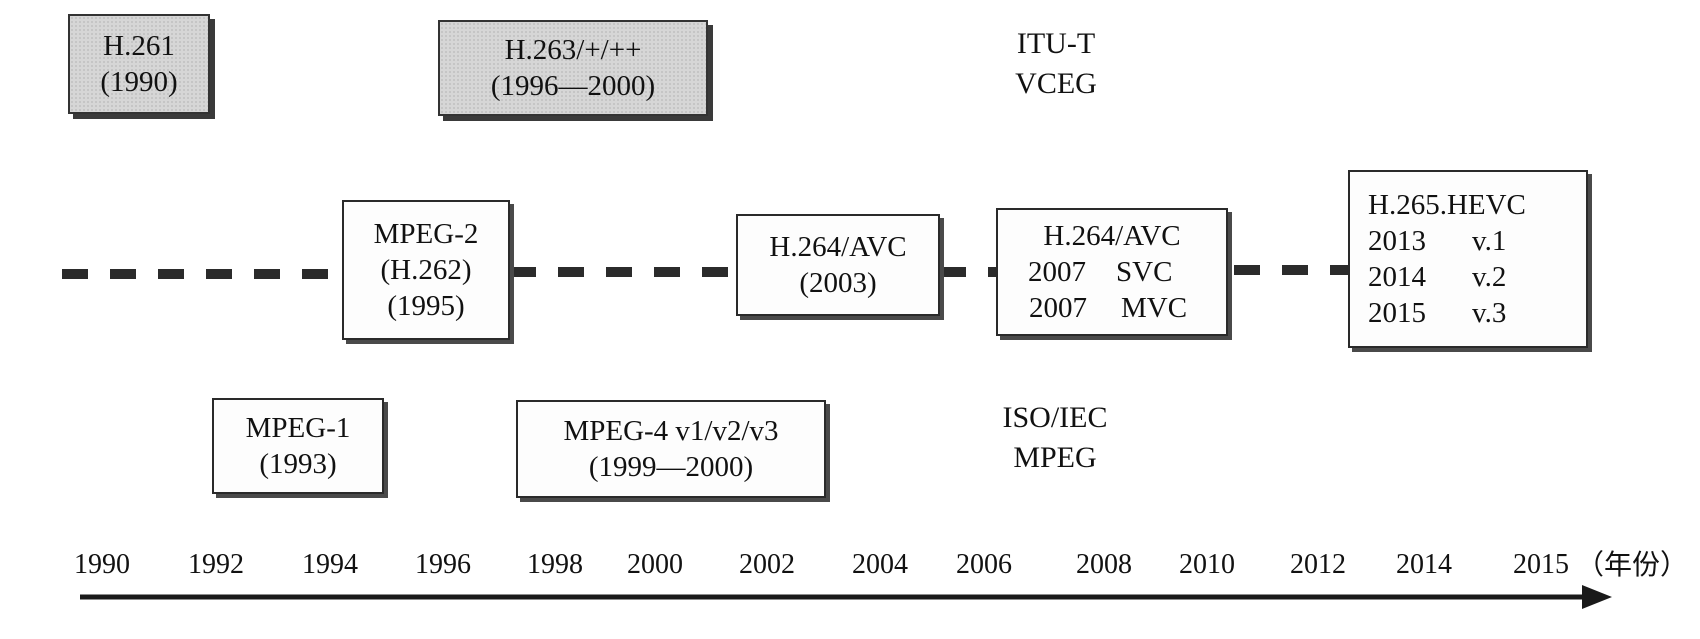 This screenshot has height=639, width=1700. I want to click on mvc-year: 2007, so click(1058, 308).